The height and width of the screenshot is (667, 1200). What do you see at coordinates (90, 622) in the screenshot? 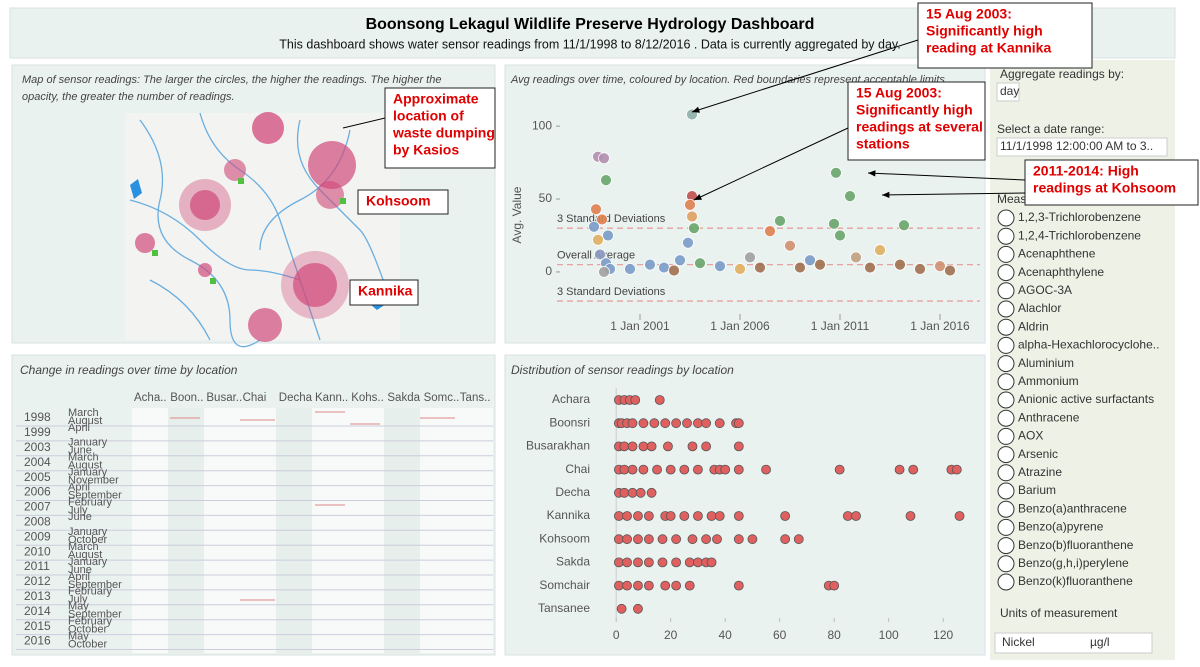
I see `month-label: February` at bounding box center [90, 622].